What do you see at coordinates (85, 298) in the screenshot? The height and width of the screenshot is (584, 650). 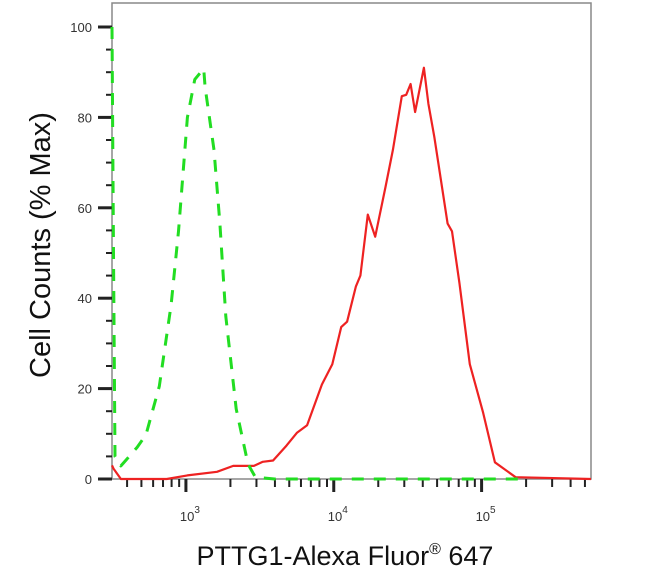 I see `y-tick-label: 40` at bounding box center [85, 298].